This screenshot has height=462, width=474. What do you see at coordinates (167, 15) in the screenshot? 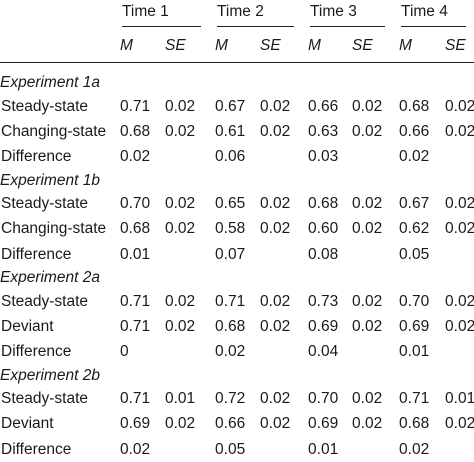
I see `time-header: Time 1` at bounding box center [167, 15].